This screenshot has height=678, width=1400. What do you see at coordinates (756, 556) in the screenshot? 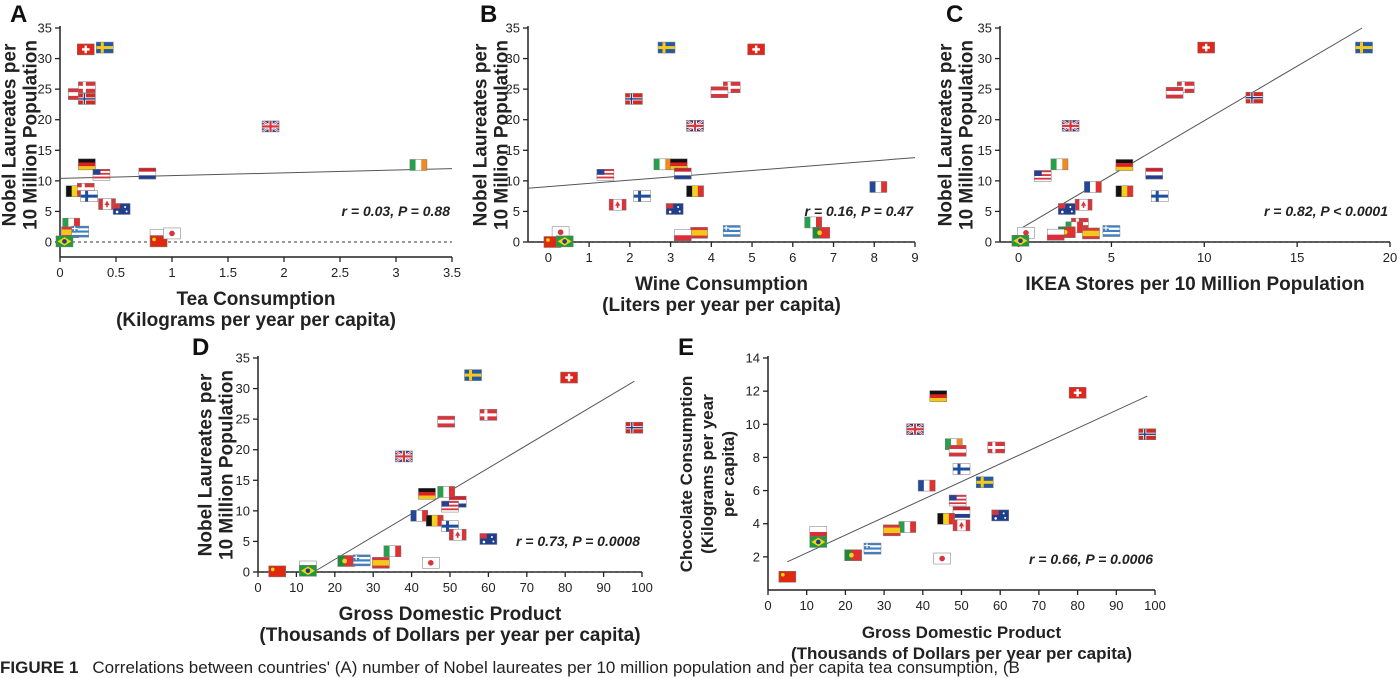
I see `y-tick-label: 2` at bounding box center [756, 556].